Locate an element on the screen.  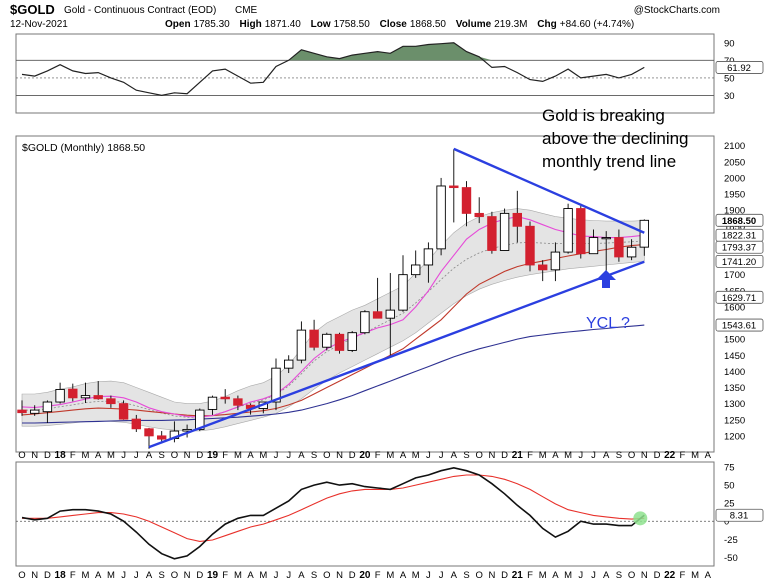
price-tick-1900: 1900 is located at coordinates (734, 211).